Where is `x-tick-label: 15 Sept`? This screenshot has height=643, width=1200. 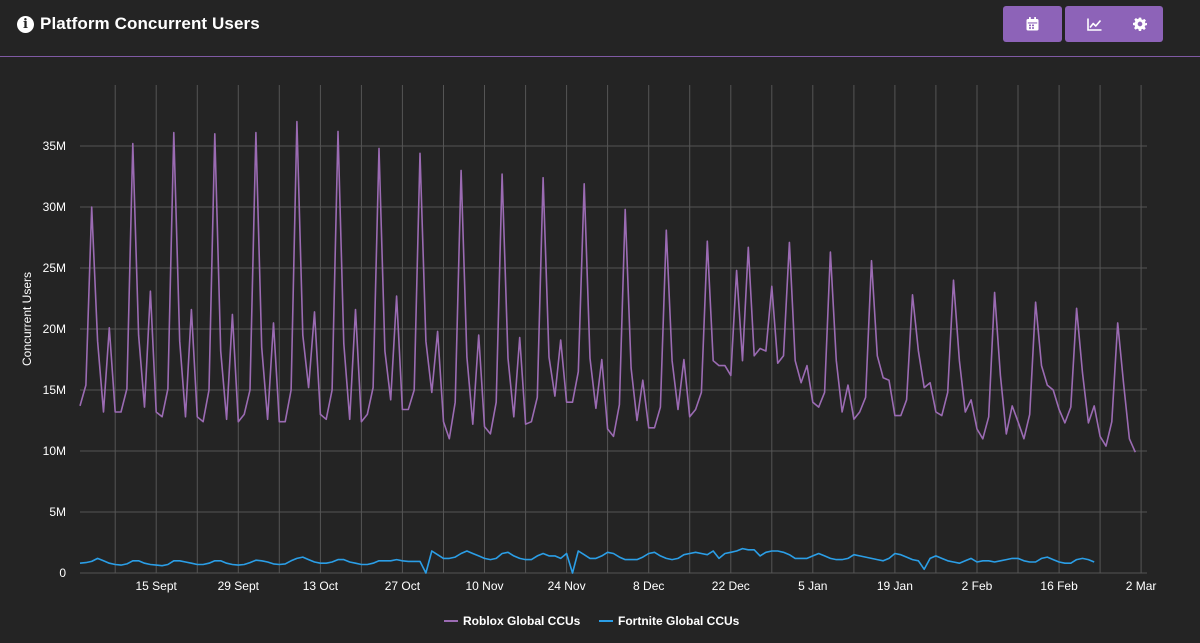 x-tick-label: 15 Sept is located at coordinates (157, 586).